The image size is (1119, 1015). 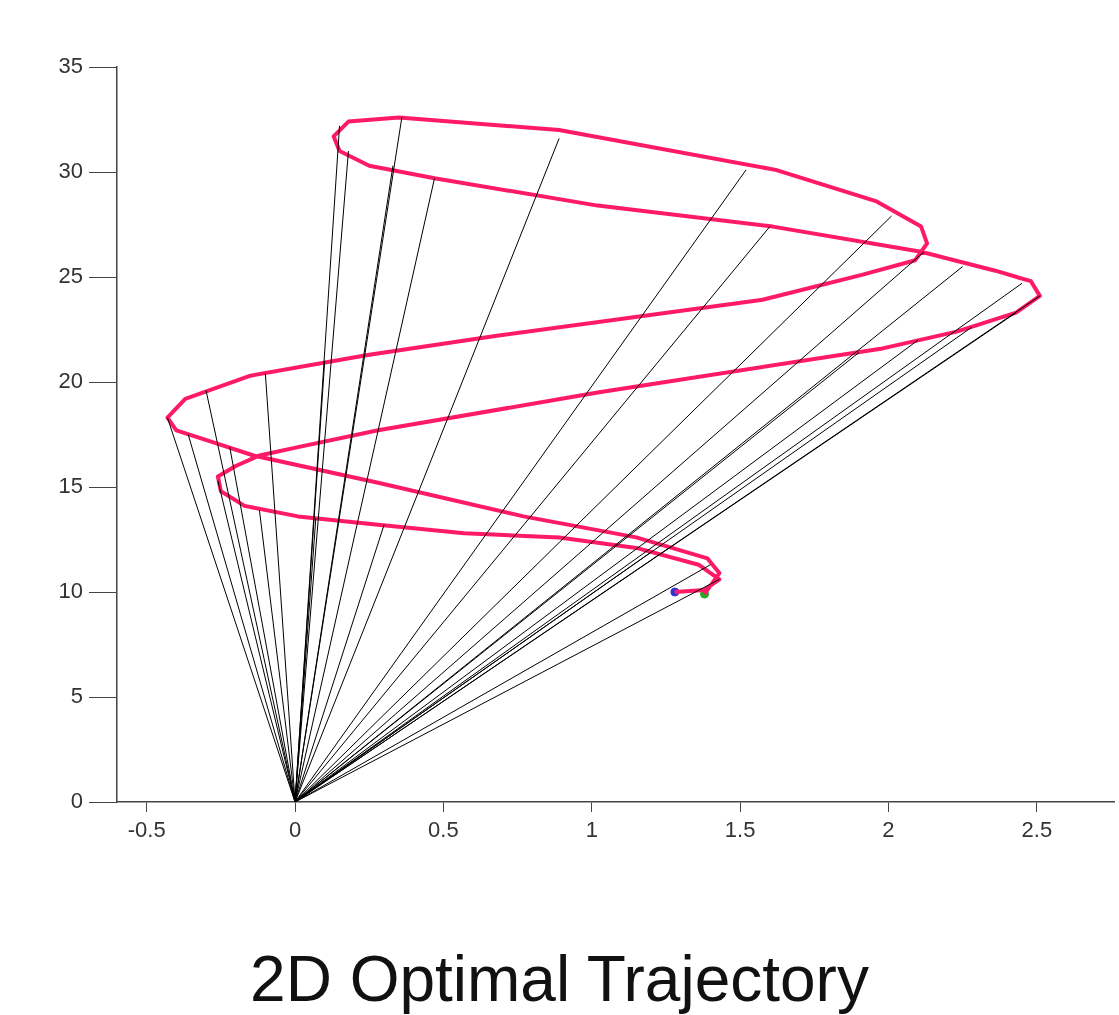 I want to click on x-tick-label: 2.5, so click(x=1037, y=830).